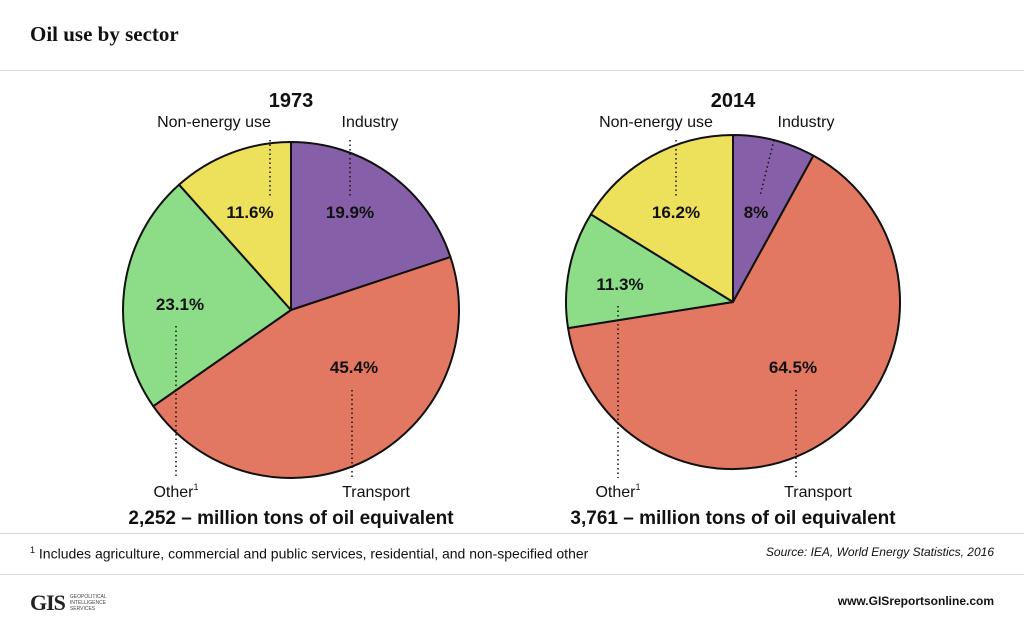  Describe the element at coordinates (88, 603) in the screenshot. I see `logo-text: Geopolitical Intelligence Services` at that location.